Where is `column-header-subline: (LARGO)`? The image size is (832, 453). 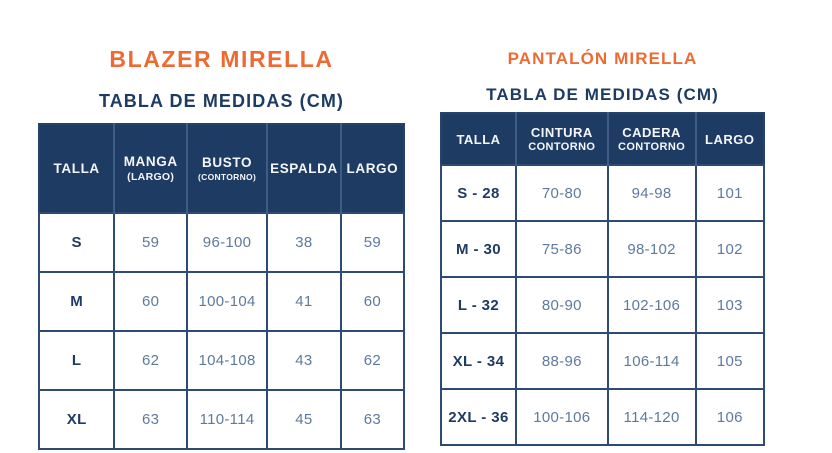 column-header-subline: (LARGO) is located at coordinates (151, 177).